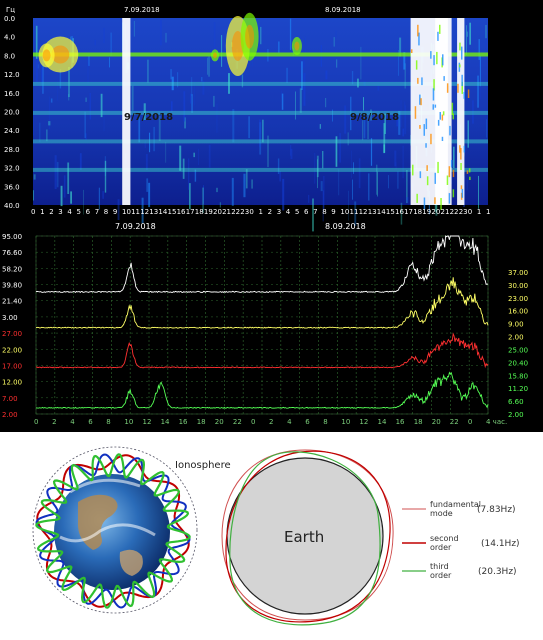 This screenshot has height=640, width=543. Describe the element at coordinates (418, 422) in the screenshot. I see `x-tick-label: 18` at that location.